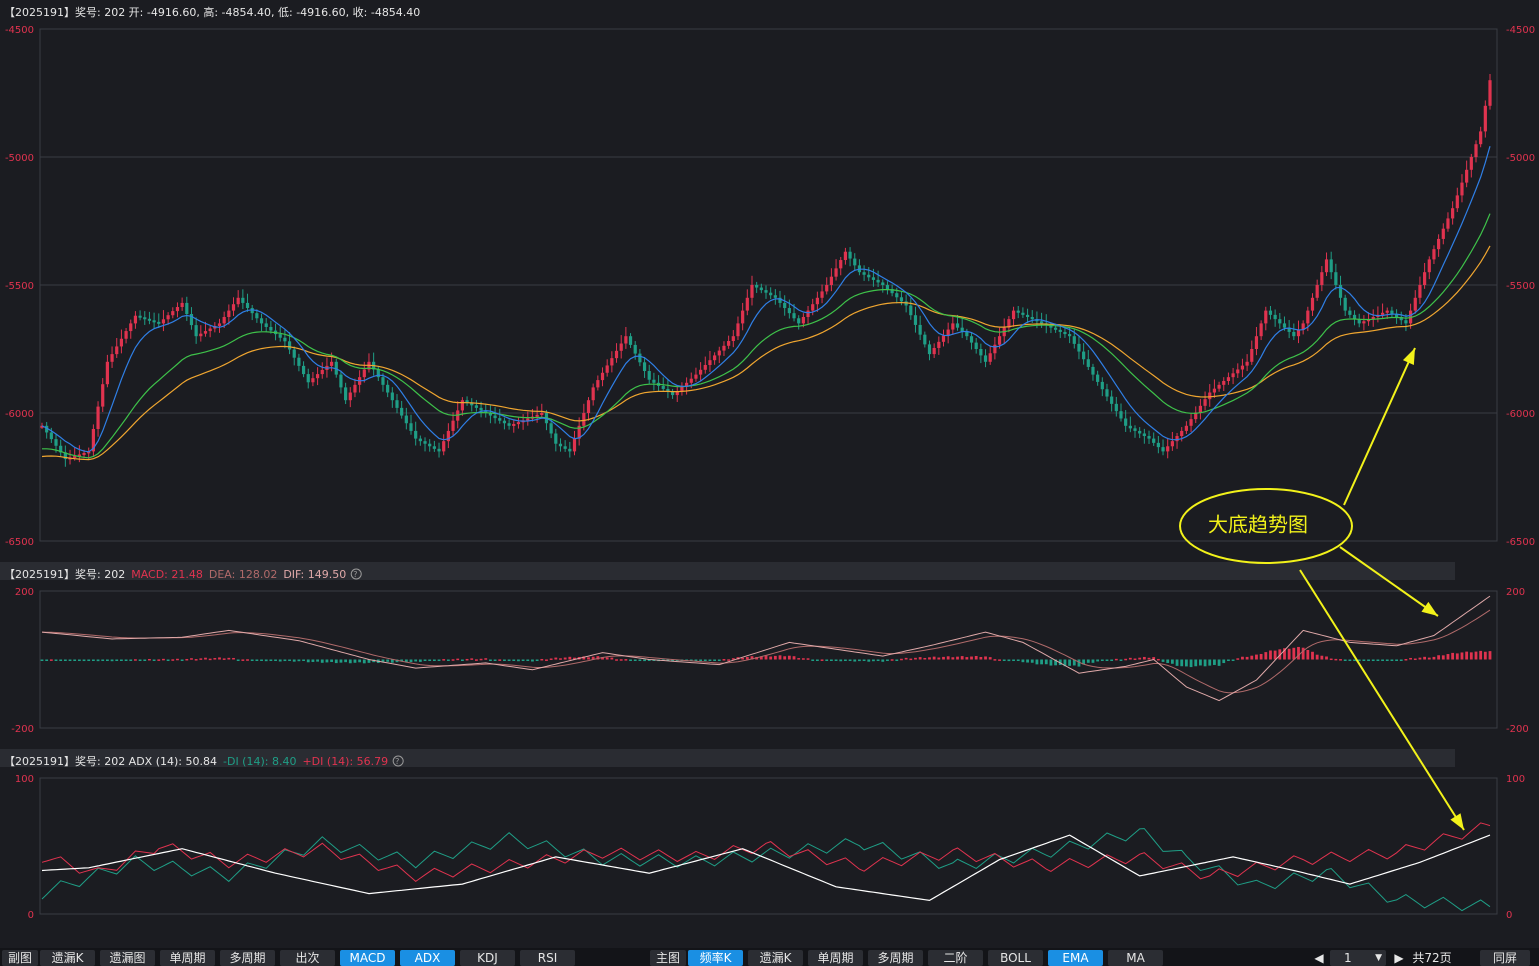  What do you see at coordinates (1432, 958) in the screenshot?
I see `page-total-label: 共72页` at bounding box center [1432, 958].